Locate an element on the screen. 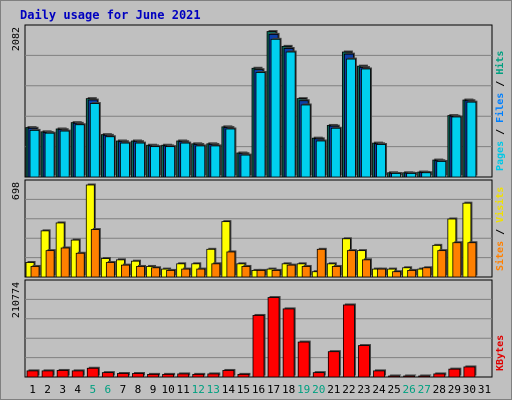 The width and height of the screenshot is (512, 404). x-tick-label: 19 is located at coordinates (303, 389).